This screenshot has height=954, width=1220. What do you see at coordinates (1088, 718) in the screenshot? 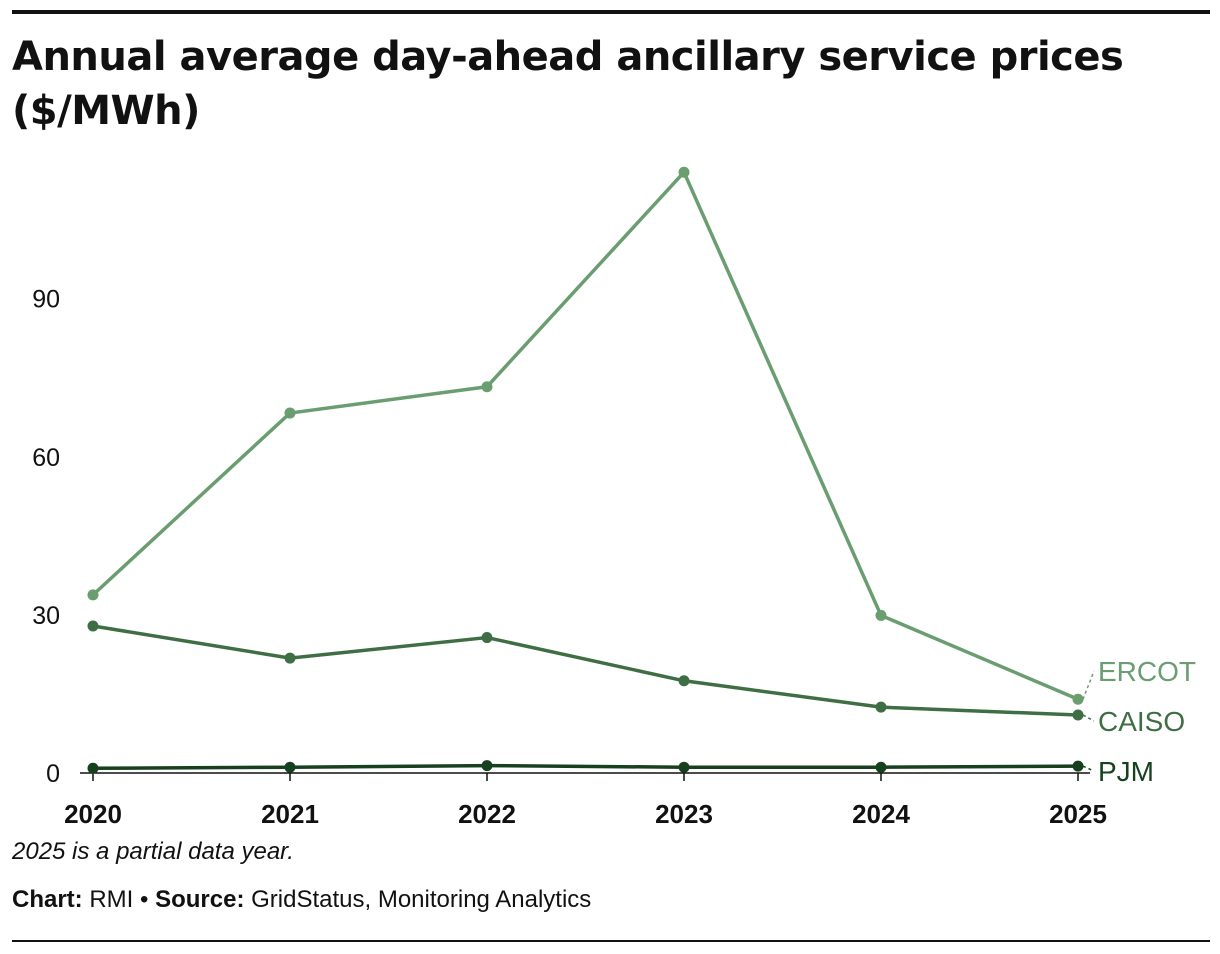
I see `label-leader-caiso` at bounding box center [1088, 718].